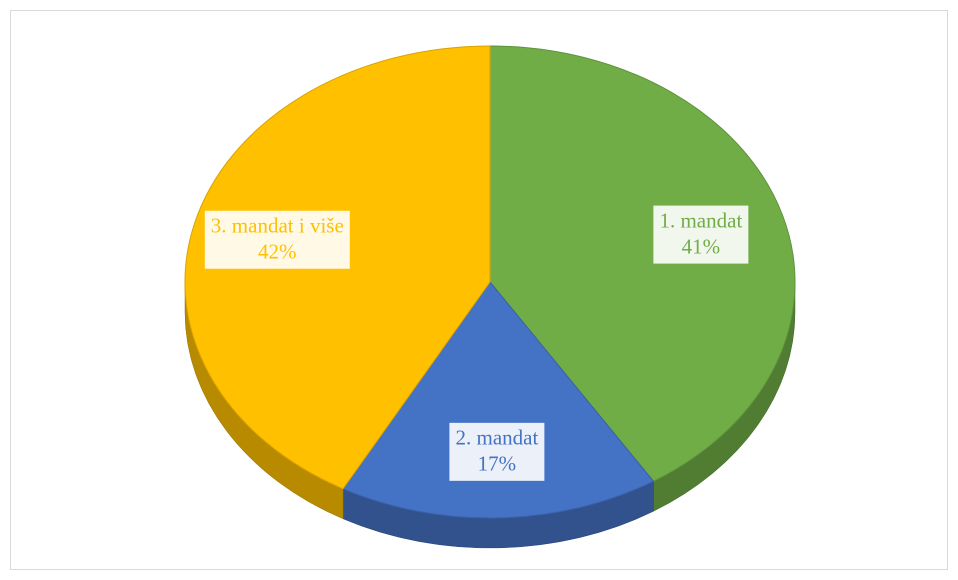 Image resolution: width=958 pixels, height=580 pixels. I want to click on data-label-value: 41%, so click(701, 246).